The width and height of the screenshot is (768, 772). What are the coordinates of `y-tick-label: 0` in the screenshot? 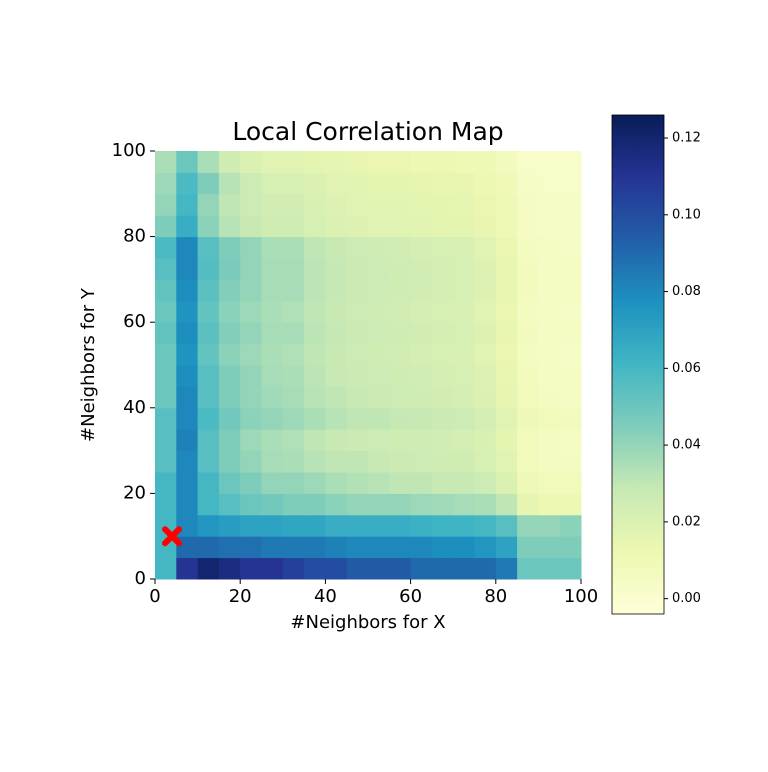 It's located at (140, 578).